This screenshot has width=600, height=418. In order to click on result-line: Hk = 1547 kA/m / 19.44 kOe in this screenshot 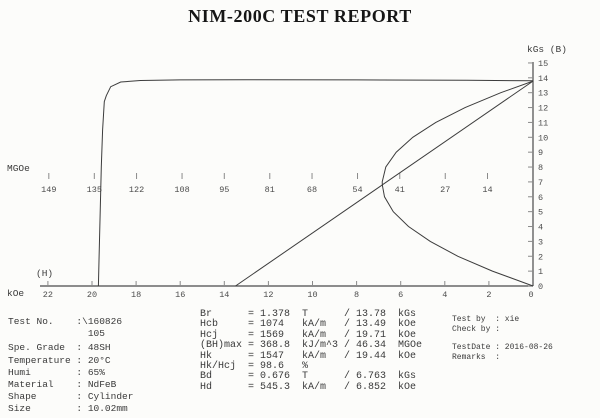, I will do `click(308, 356)`.